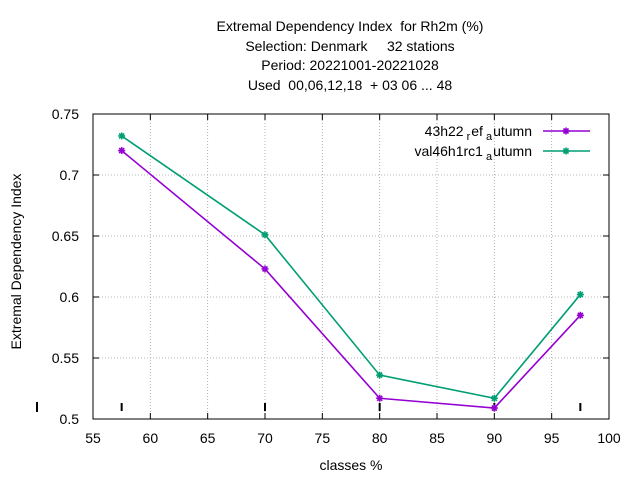 The height and width of the screenshot is (480, 640). What do you see at coordinates (437, 438) in the screenshot?
I see `x-tick-label: 85` at bounding box center [437, 438].